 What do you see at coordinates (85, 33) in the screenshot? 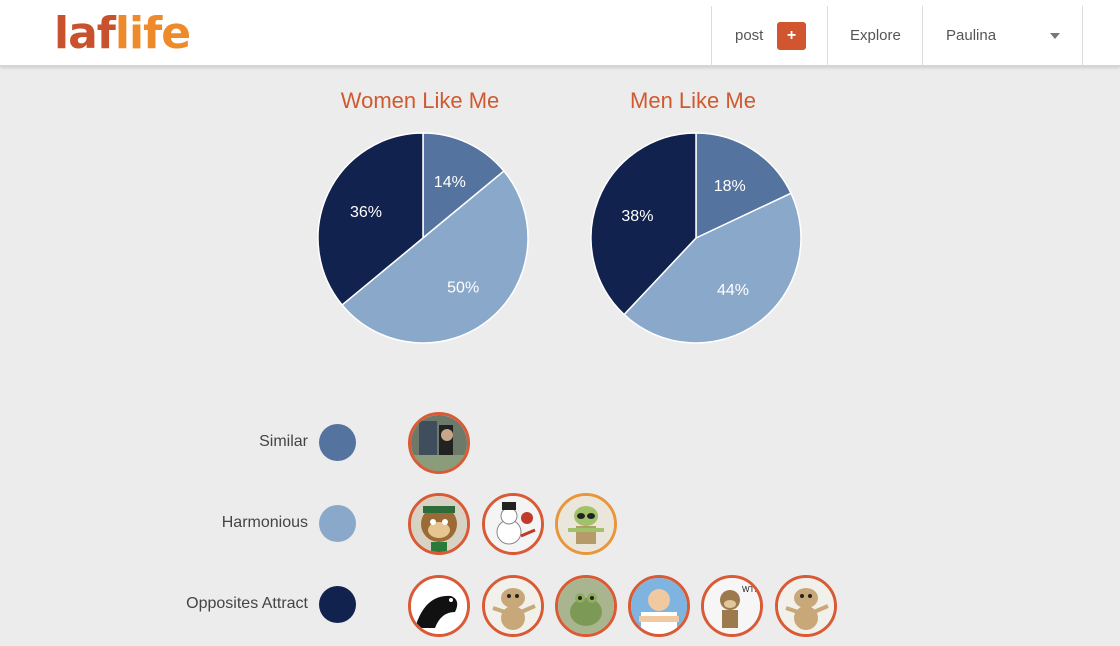
I see `logo-part1: laf` at bounding box center [85, 33].